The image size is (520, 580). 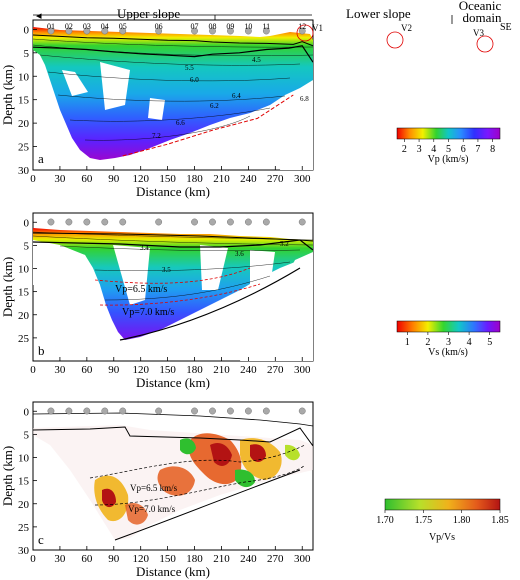 What do you see at coordinates (480, 6) in the screenshot?
I see `oceanic-domain-label-1: Oceanic` at bounding box center [480, 6].